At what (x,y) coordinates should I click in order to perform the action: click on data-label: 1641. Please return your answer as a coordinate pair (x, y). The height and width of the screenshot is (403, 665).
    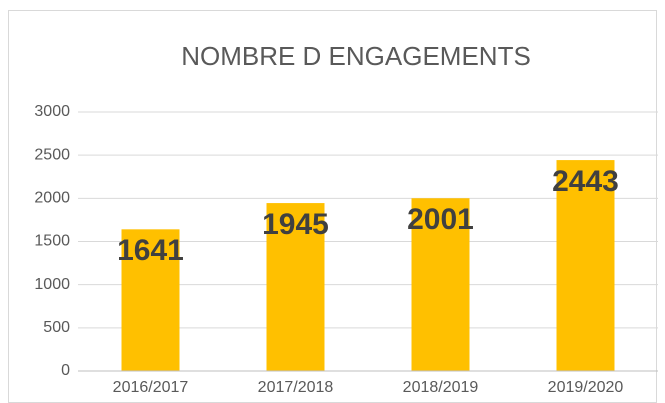
    Looking at the image, I should click on (150, 250).